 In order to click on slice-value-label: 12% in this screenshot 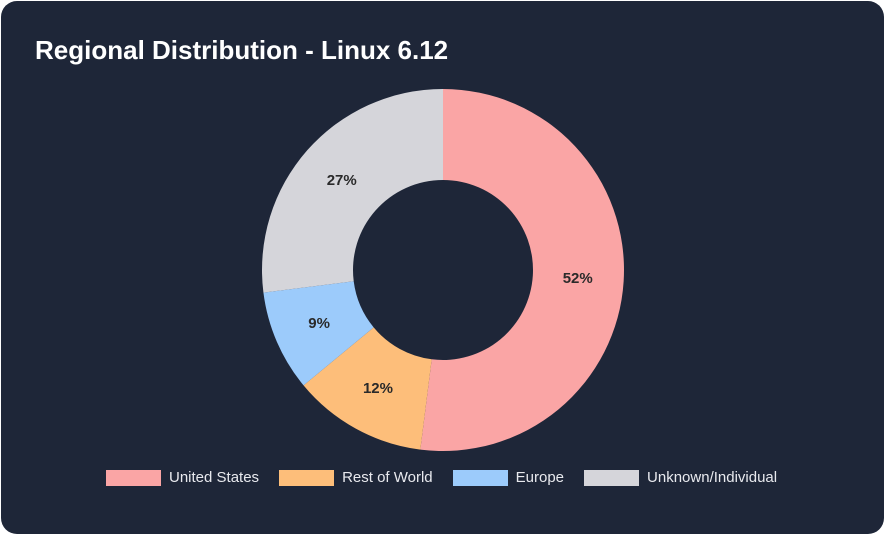, I will do `click(378, 388)`.